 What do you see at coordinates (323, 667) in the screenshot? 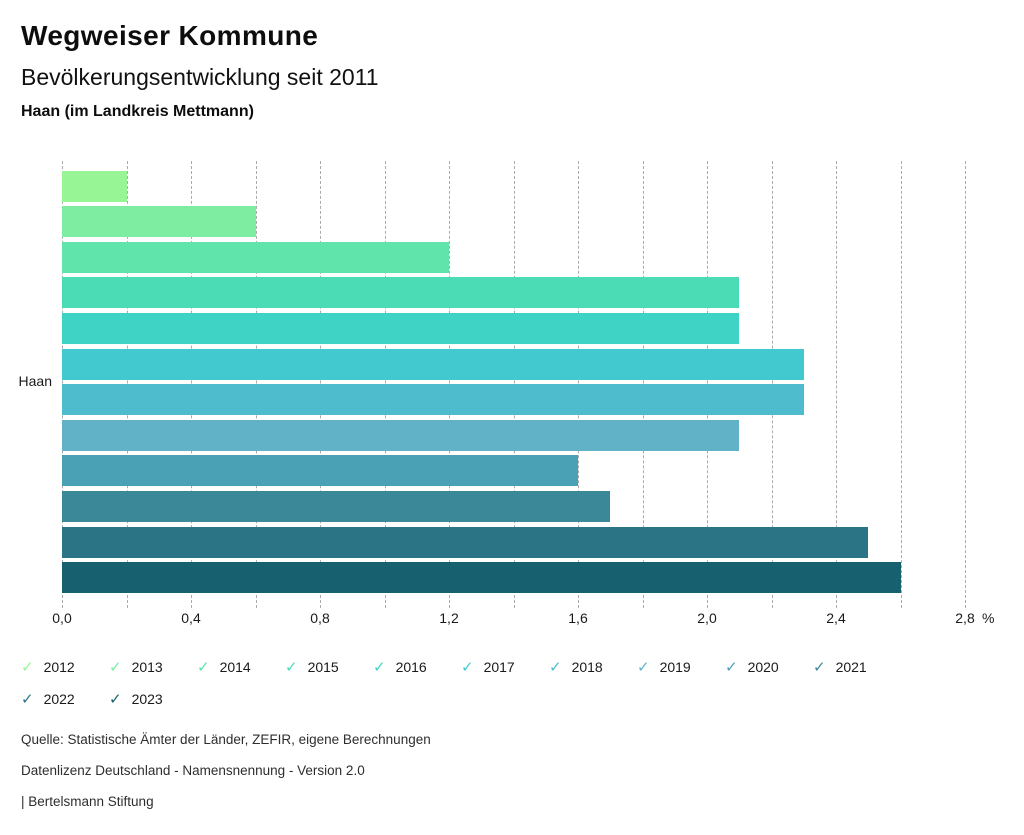
I see `legend-item-label: 2015` at bounding box center [323, 667].